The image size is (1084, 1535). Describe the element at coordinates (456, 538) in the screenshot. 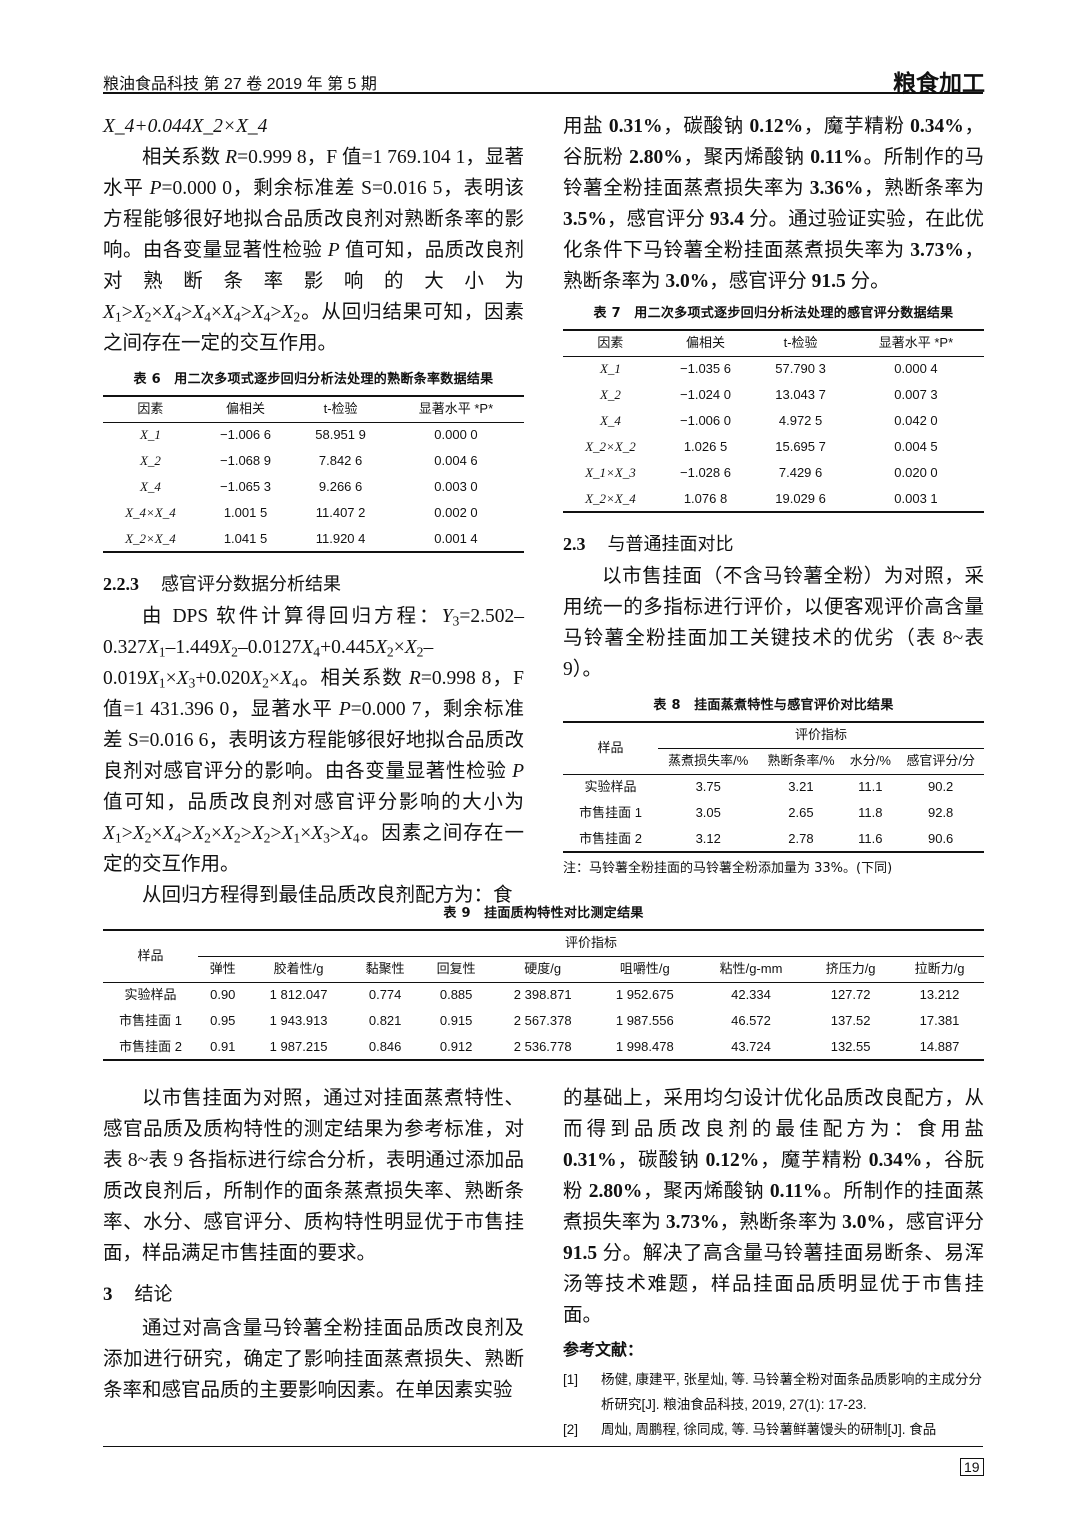

I see `table-cell: 0.001 4` at that location.